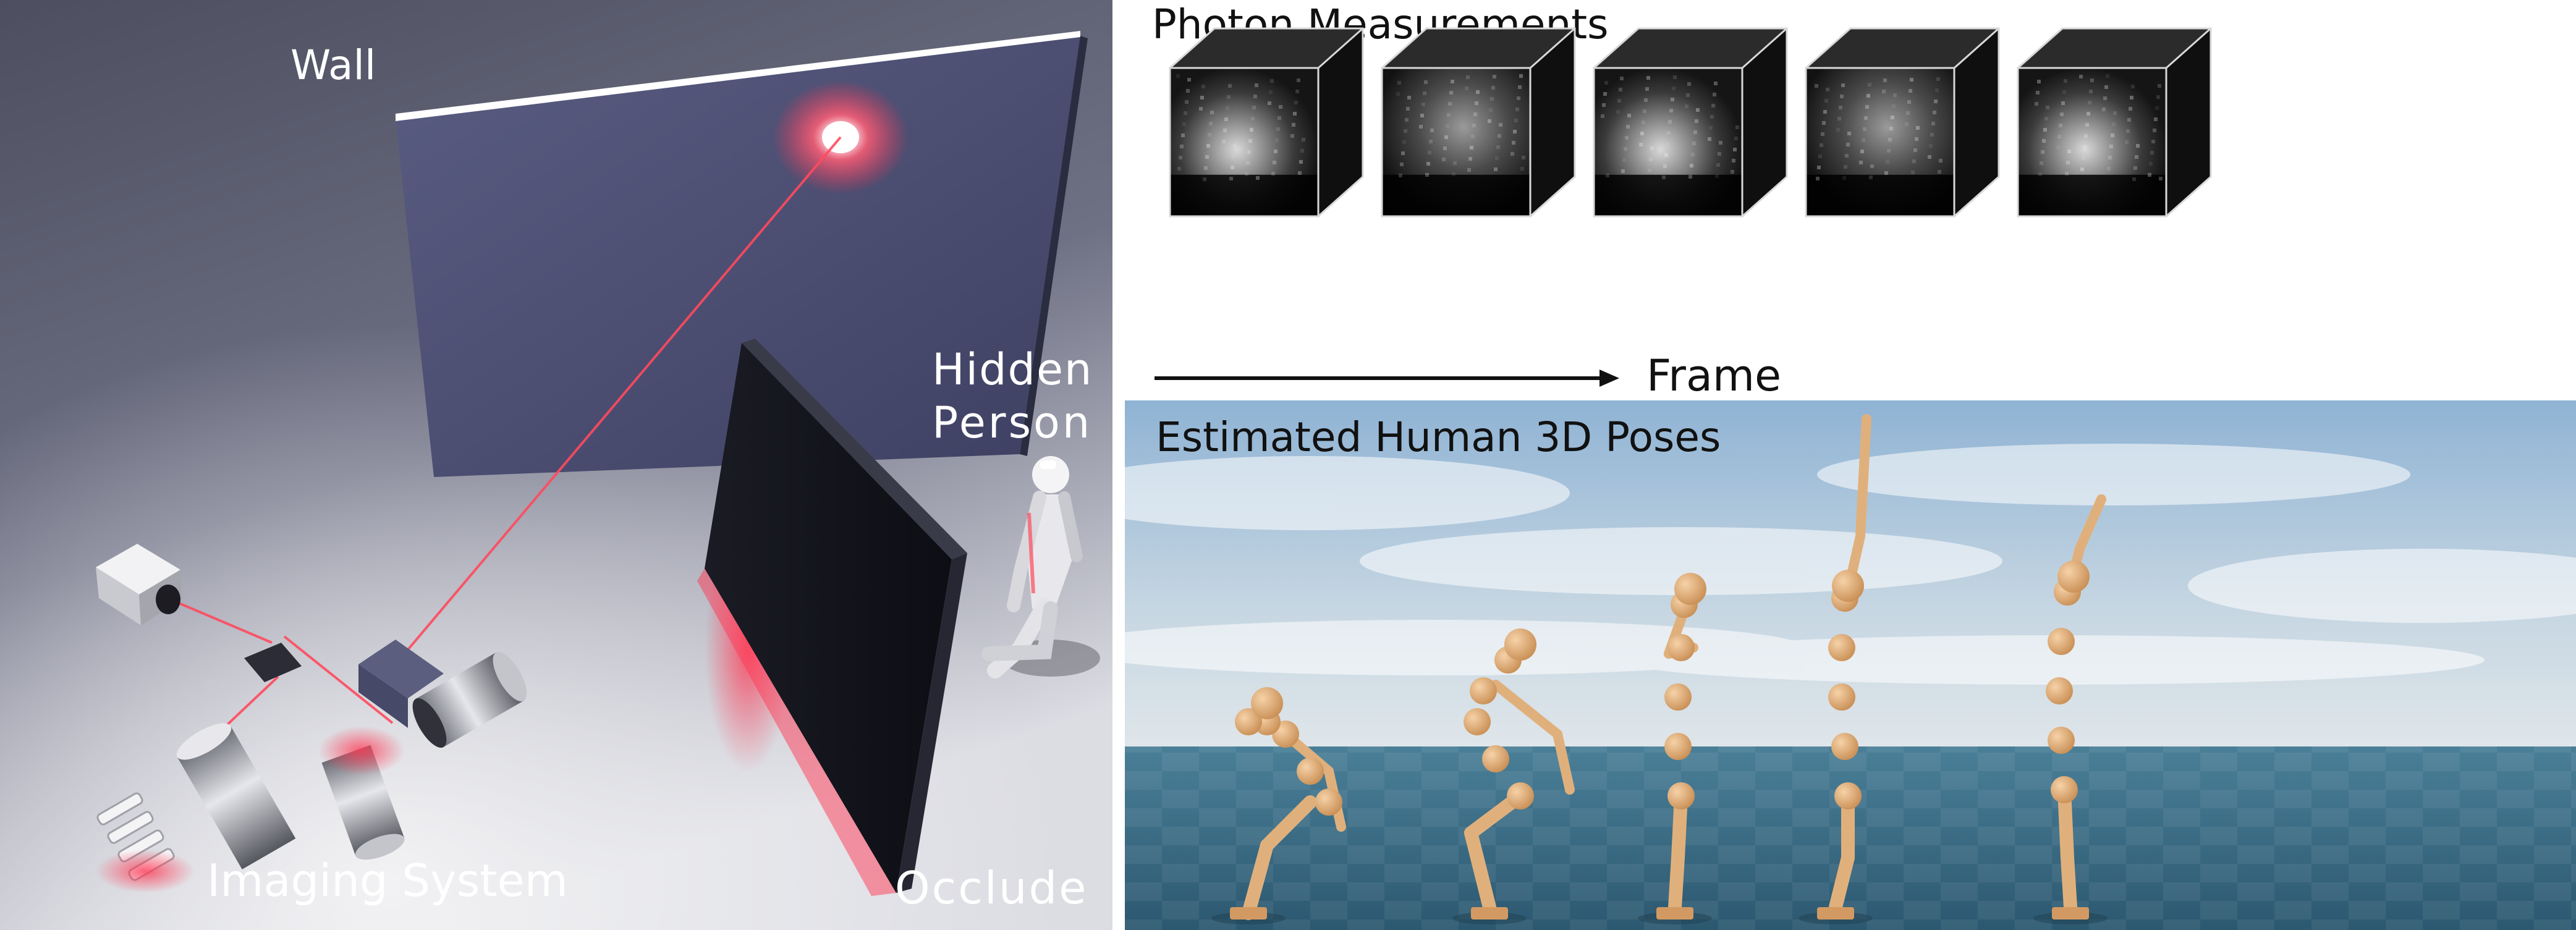 The height and width of the screenshot is (930, 2576). I want to click on relay-wall, so click(742, 254).